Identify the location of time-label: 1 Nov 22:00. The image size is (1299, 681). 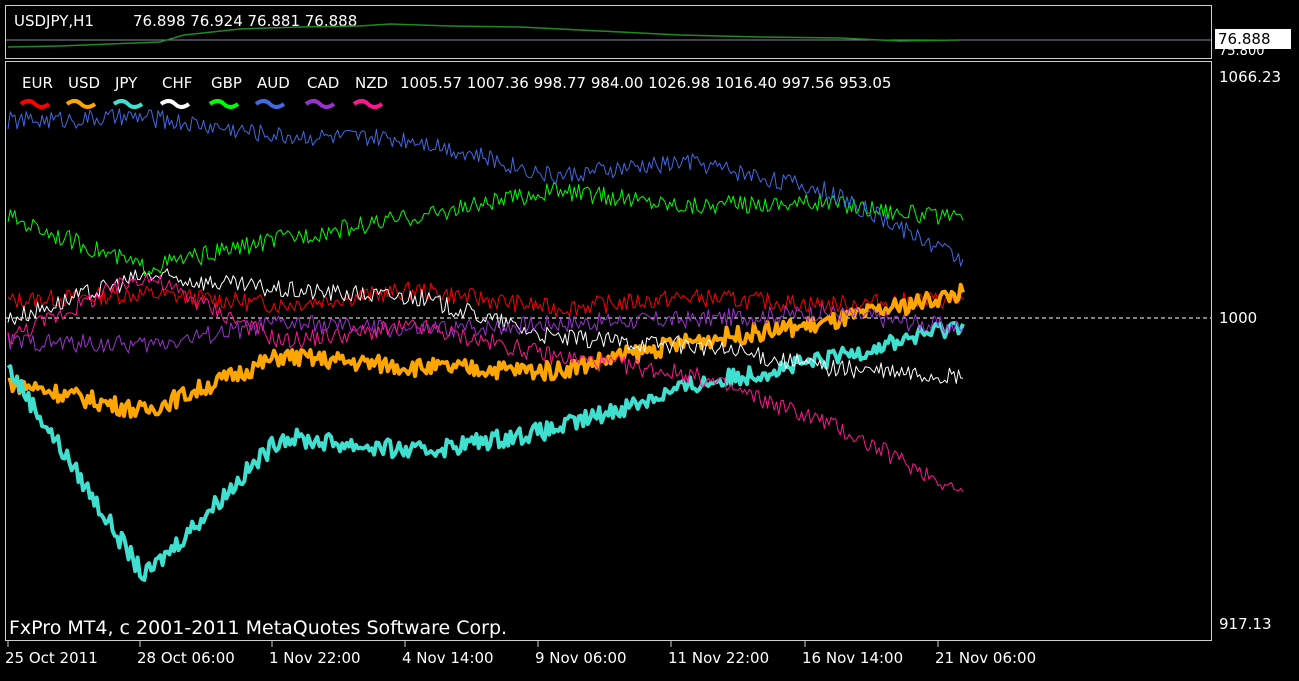
(315, 658).